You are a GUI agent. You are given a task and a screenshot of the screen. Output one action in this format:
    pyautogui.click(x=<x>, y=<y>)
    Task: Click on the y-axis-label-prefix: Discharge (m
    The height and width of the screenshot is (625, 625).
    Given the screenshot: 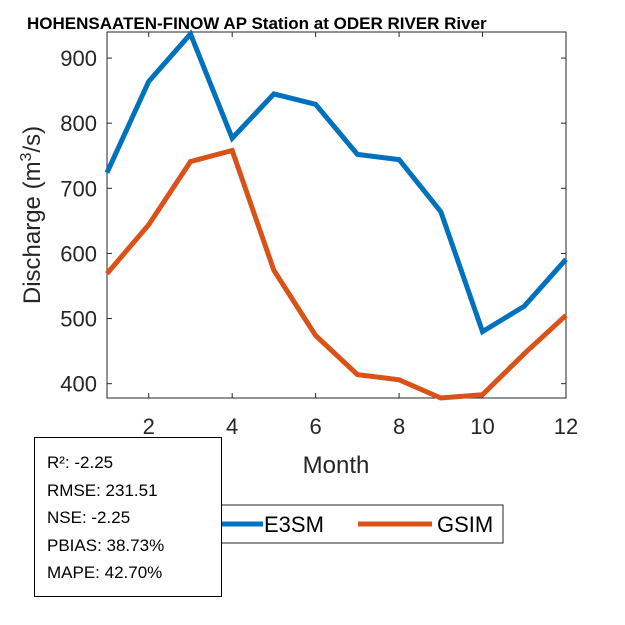 What is the action you would take?
    pyautogui.click(x=32, y=232)
    